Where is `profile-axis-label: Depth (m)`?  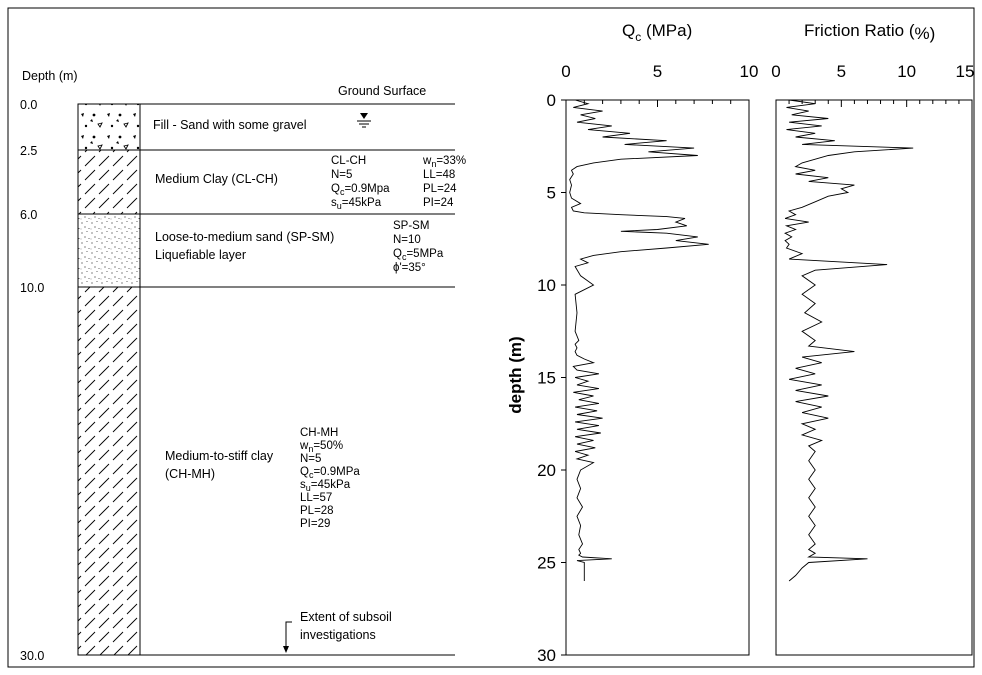 profile-axis-label: Depth (m) is located at coordinates (50, 76).